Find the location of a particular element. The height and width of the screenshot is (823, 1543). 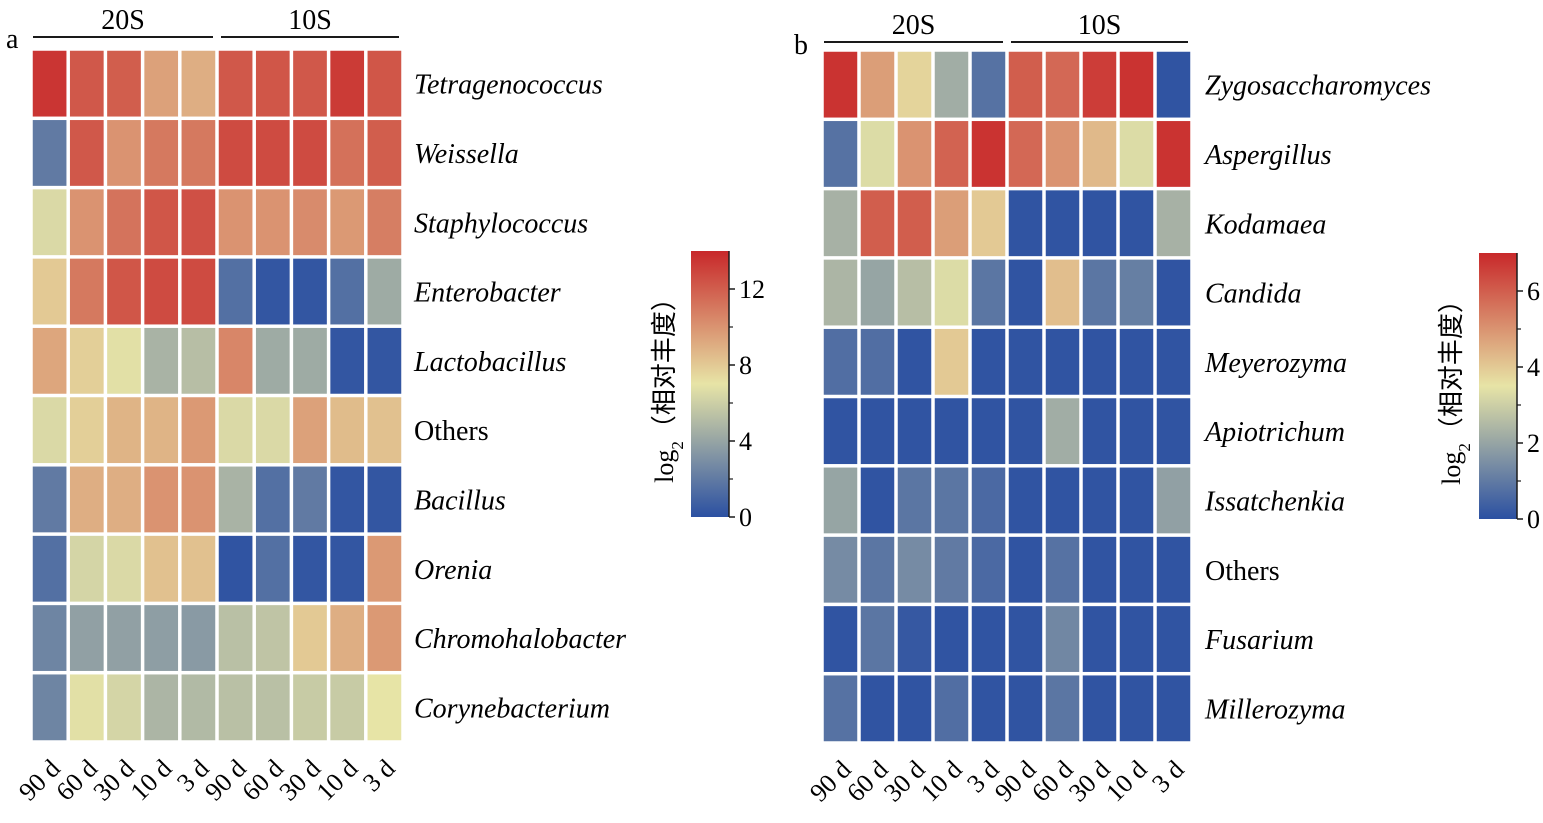

row-label: Millerozyma is located at coordinates (1275, 709).